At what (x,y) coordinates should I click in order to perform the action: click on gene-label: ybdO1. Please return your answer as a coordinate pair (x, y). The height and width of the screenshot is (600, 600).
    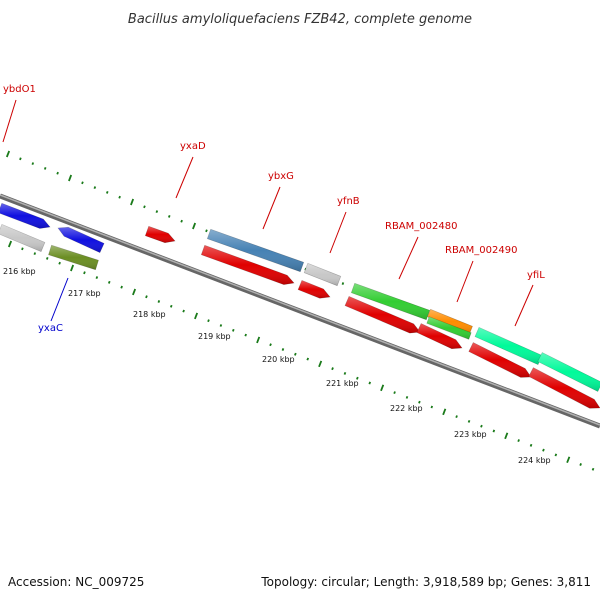
    Looking at the image, I should click on (19, 89).